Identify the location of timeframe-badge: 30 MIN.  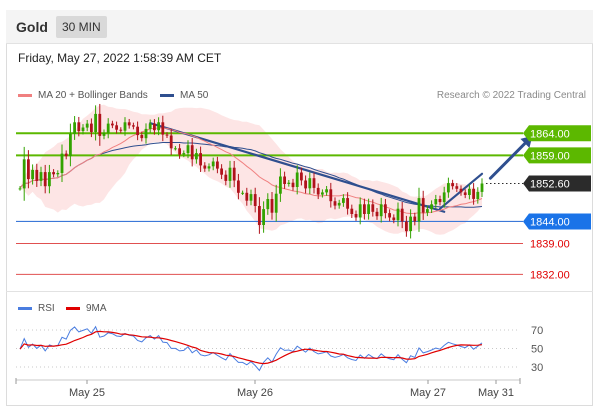
(81, 27).